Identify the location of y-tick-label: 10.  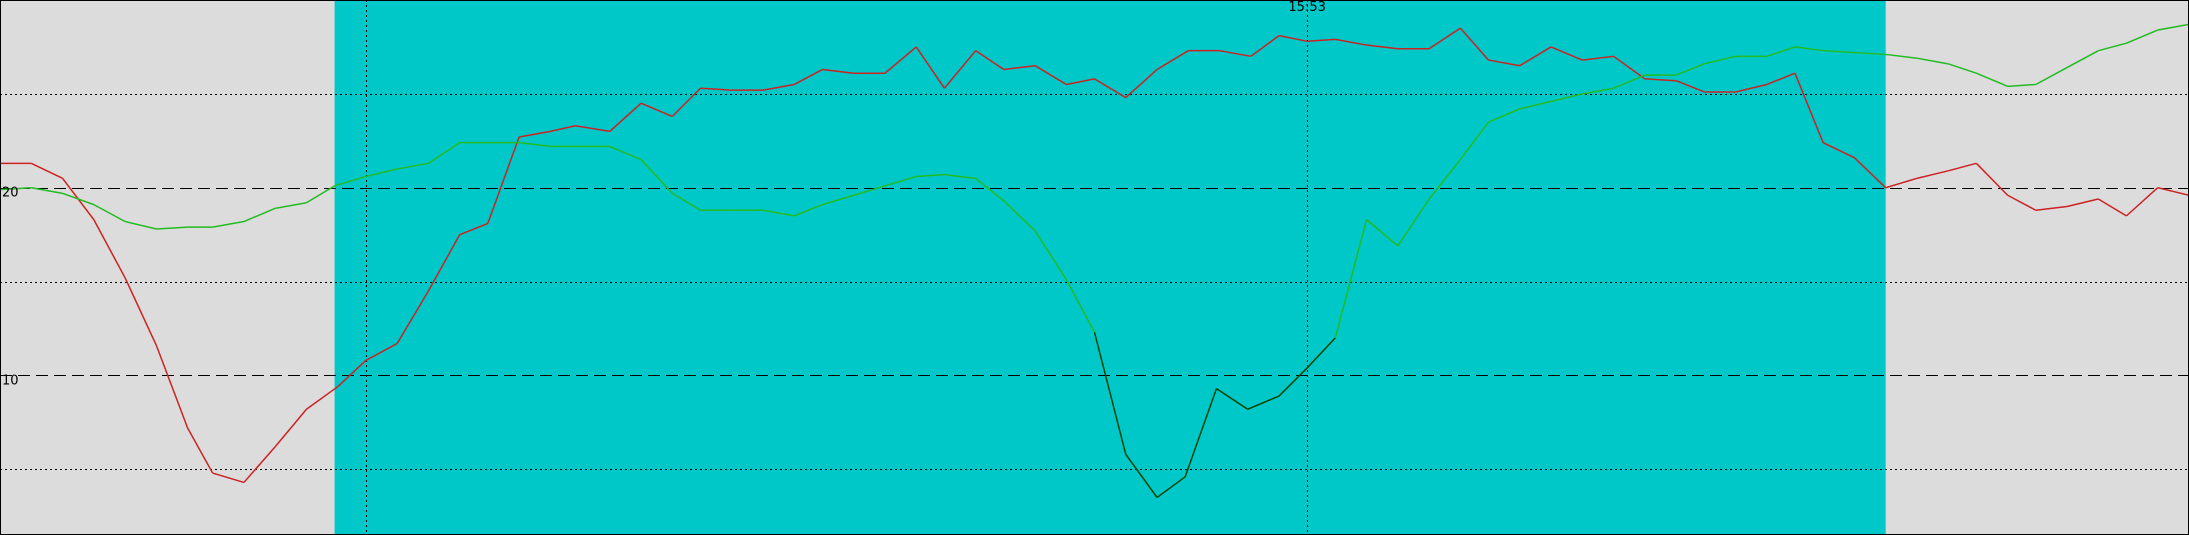
(10, 380).